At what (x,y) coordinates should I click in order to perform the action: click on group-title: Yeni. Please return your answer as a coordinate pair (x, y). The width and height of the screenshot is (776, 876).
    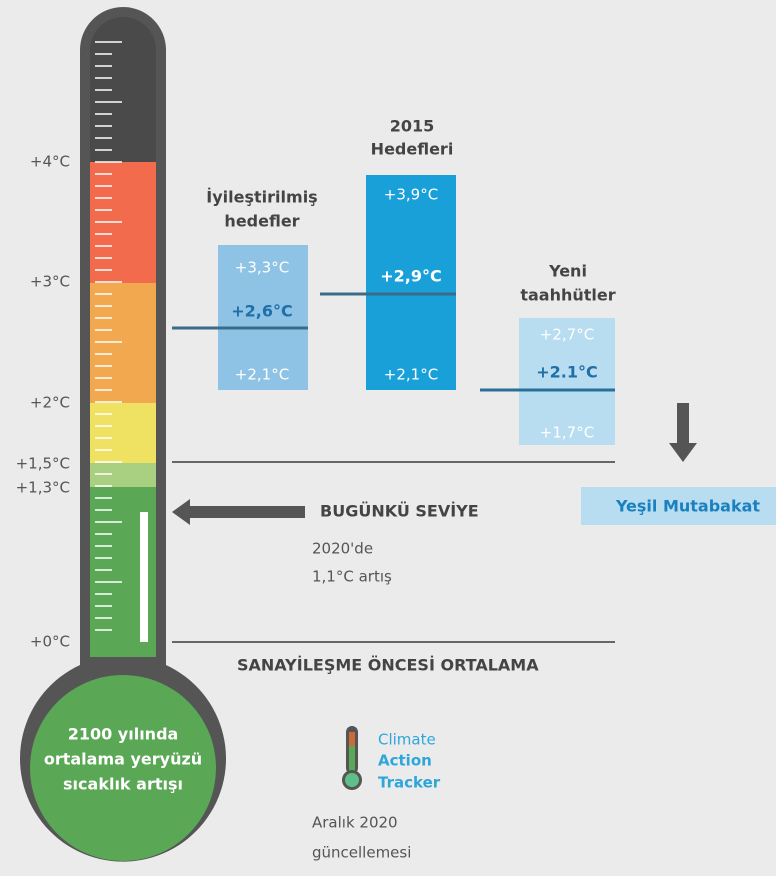
    Looking at the image, I should click on (567, 271).